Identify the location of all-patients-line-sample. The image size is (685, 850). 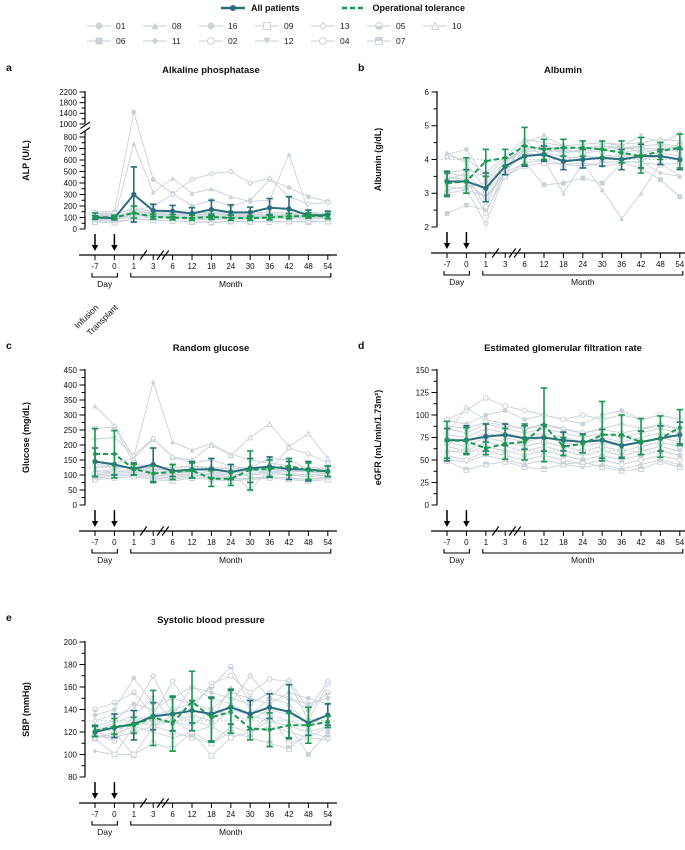
(232, 8).